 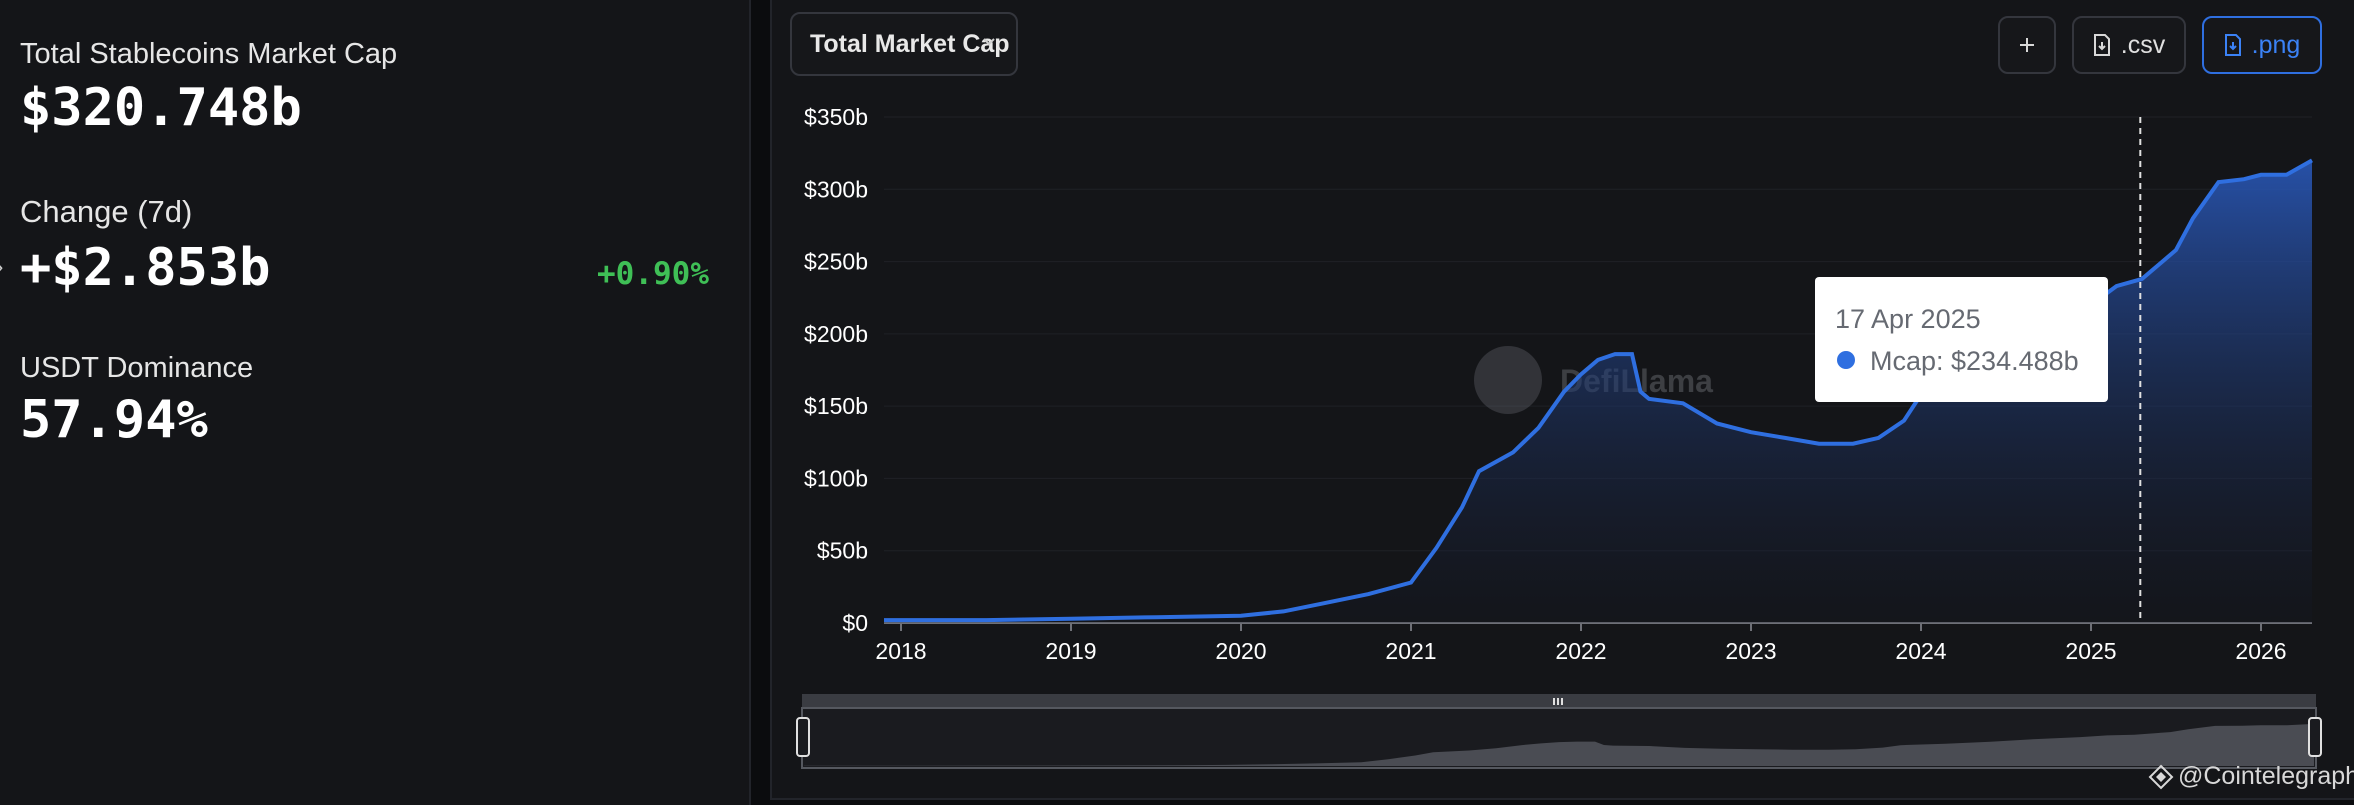 I want to click on x-tick-label: 2024, so click(x=1920, y=651).